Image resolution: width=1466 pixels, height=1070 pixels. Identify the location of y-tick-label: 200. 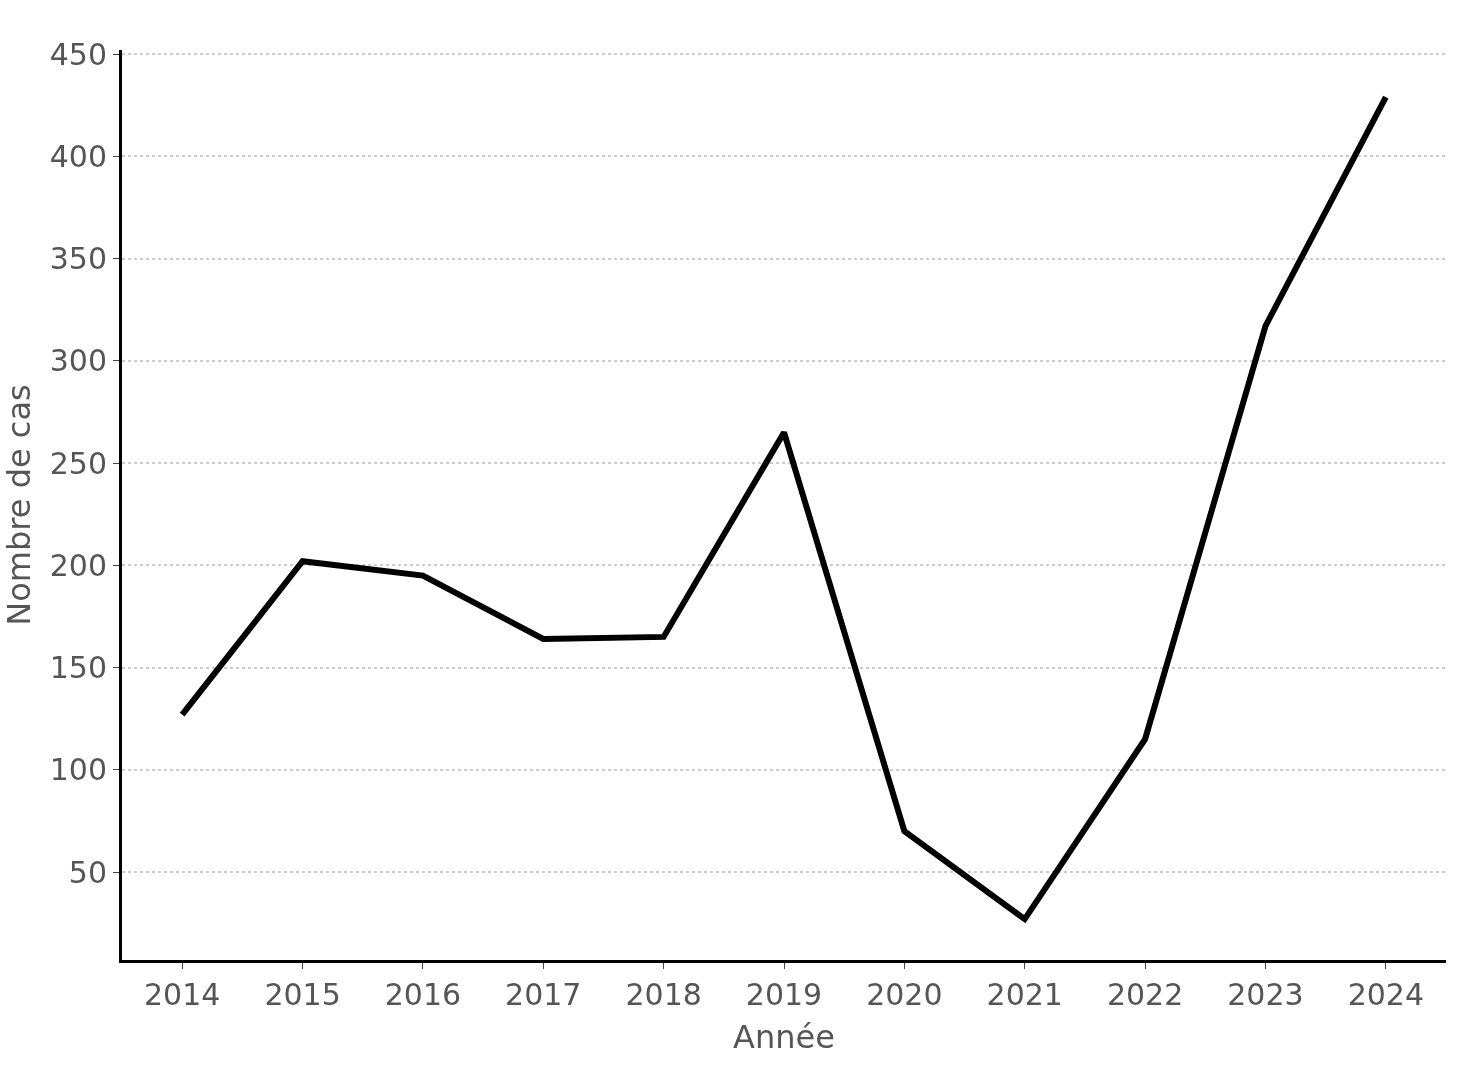
(78, 565).